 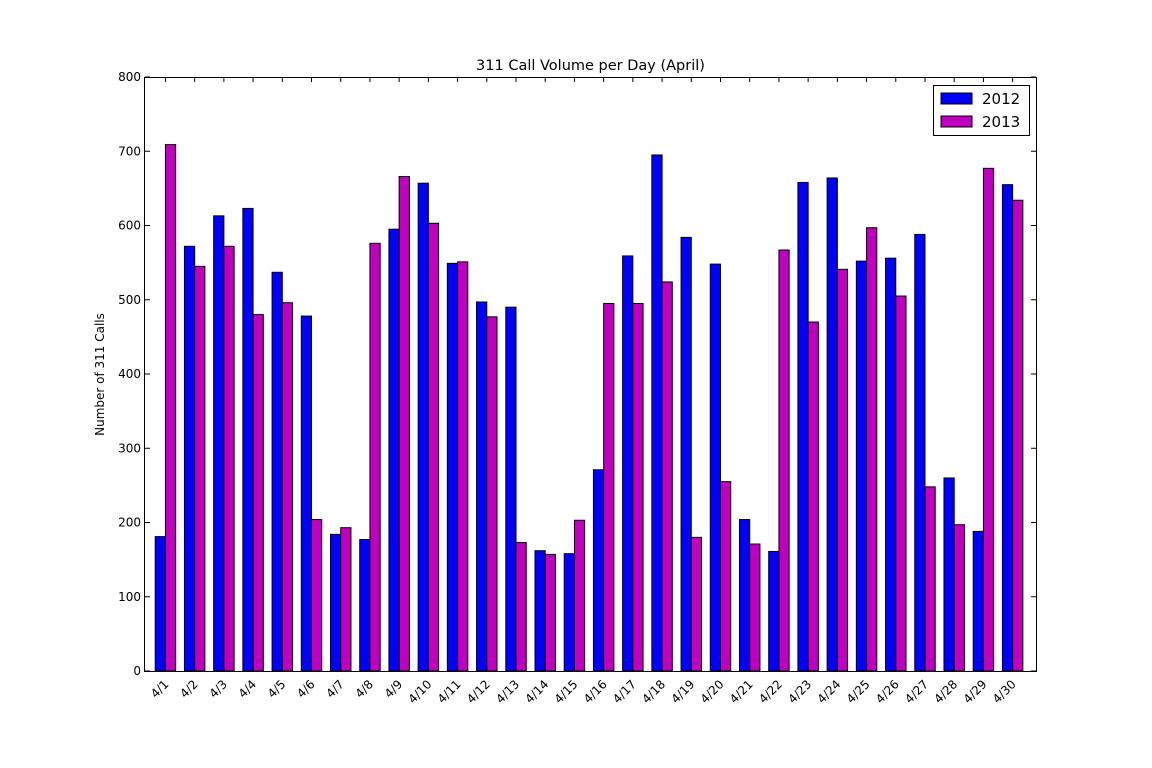 I want to click on bar-2012-4/12, so click(x=482, y=486).